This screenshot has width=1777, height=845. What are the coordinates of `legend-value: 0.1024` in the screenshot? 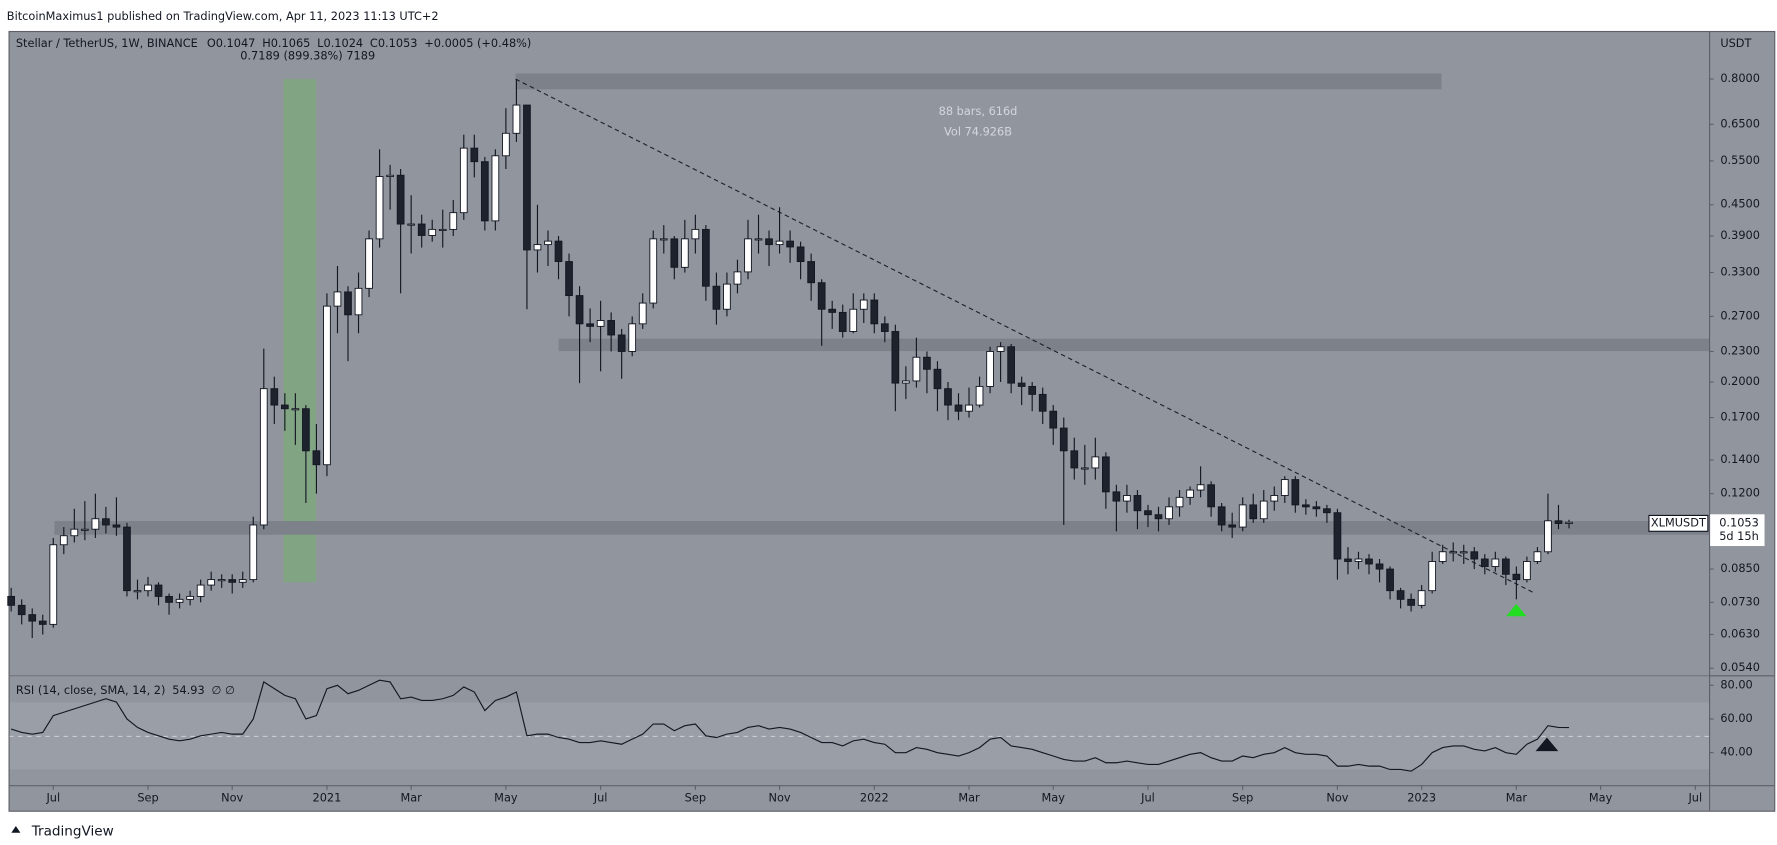 It's located at (343, 43).